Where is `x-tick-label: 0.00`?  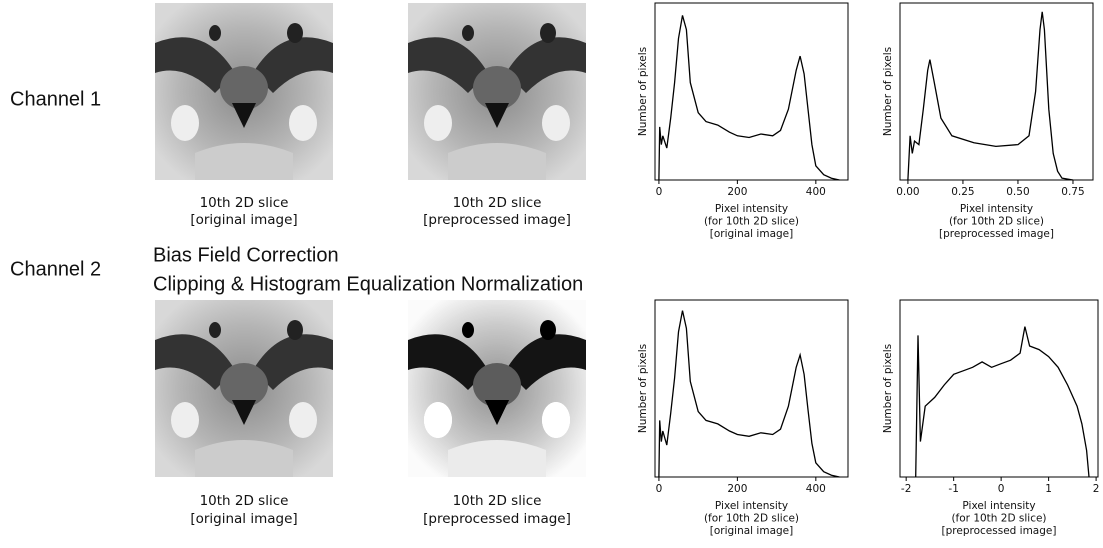 x-tick-label: 0.00 is located at coordinates (907, 192).